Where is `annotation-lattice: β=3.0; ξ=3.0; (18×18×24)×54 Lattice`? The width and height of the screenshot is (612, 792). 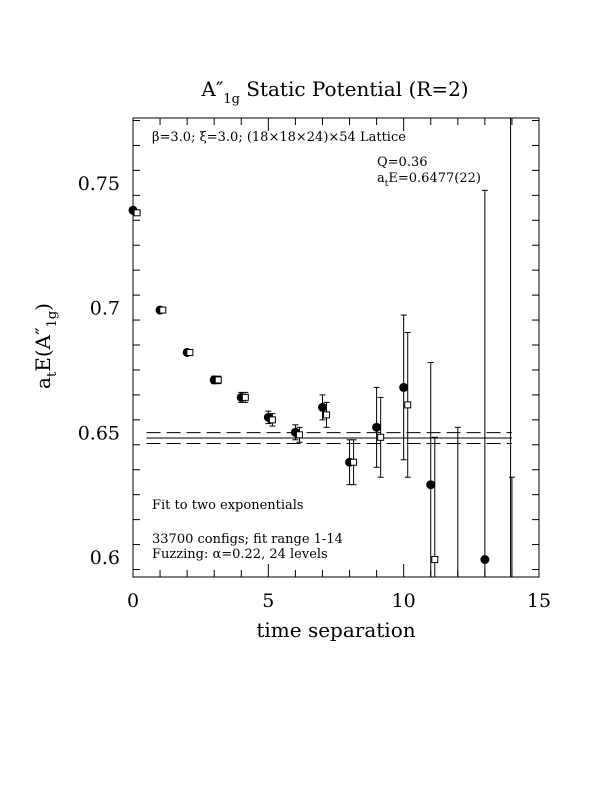 annotation-lattice: β=3.0; ξ=3.0; (18×18×24)×54 Lattice is located at coordinates (279, 137).